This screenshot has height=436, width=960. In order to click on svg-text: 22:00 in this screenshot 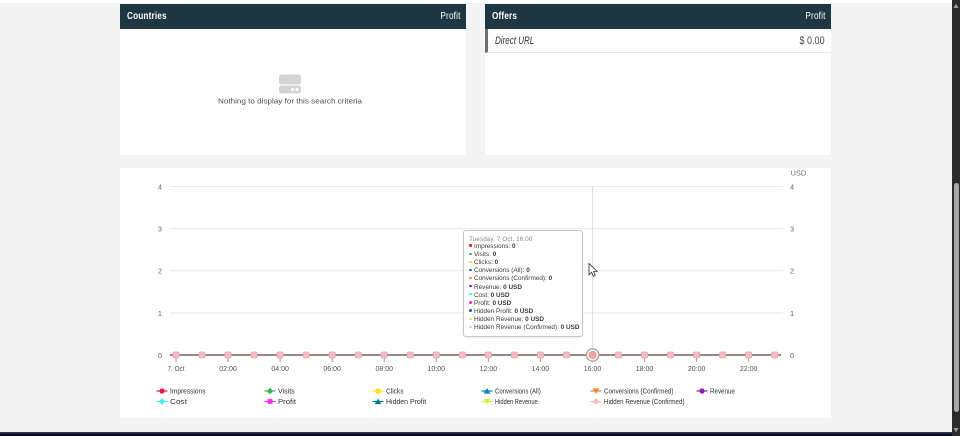, I will do `click(749, 368)`.